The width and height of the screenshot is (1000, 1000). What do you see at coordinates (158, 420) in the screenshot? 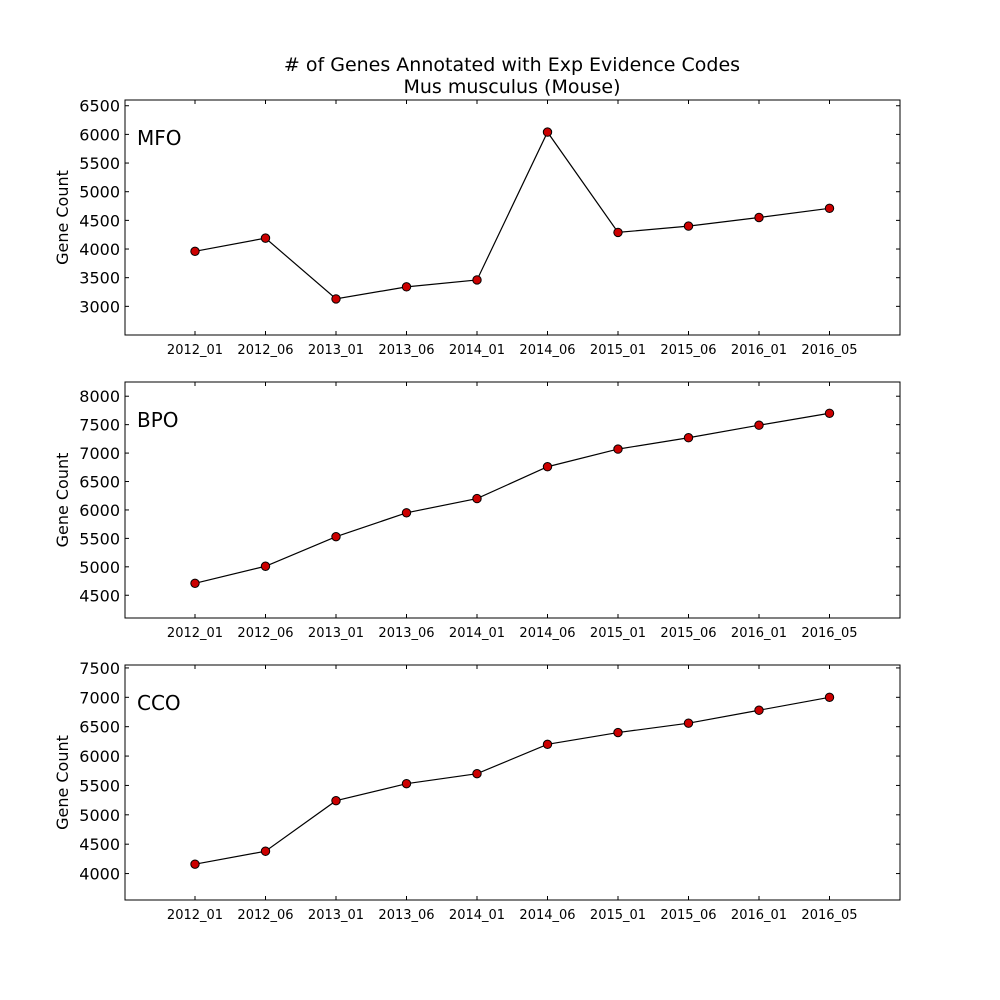
I see `panel-label: BPO` at bounding box center [158, 420].